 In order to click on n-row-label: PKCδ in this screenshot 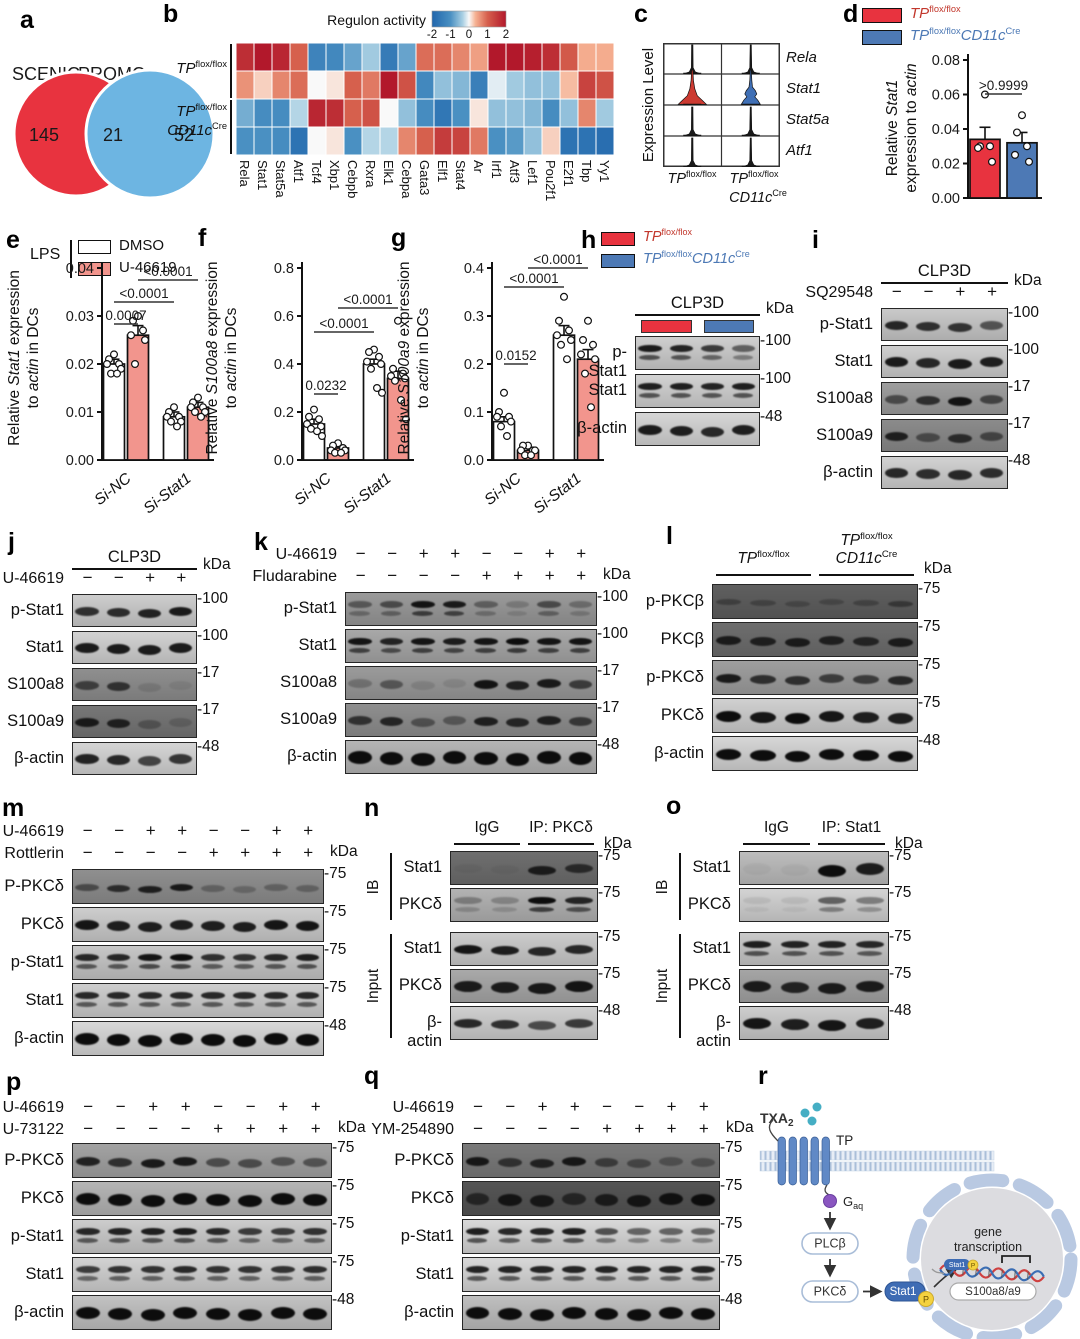, I will do `click(420, 985)`.